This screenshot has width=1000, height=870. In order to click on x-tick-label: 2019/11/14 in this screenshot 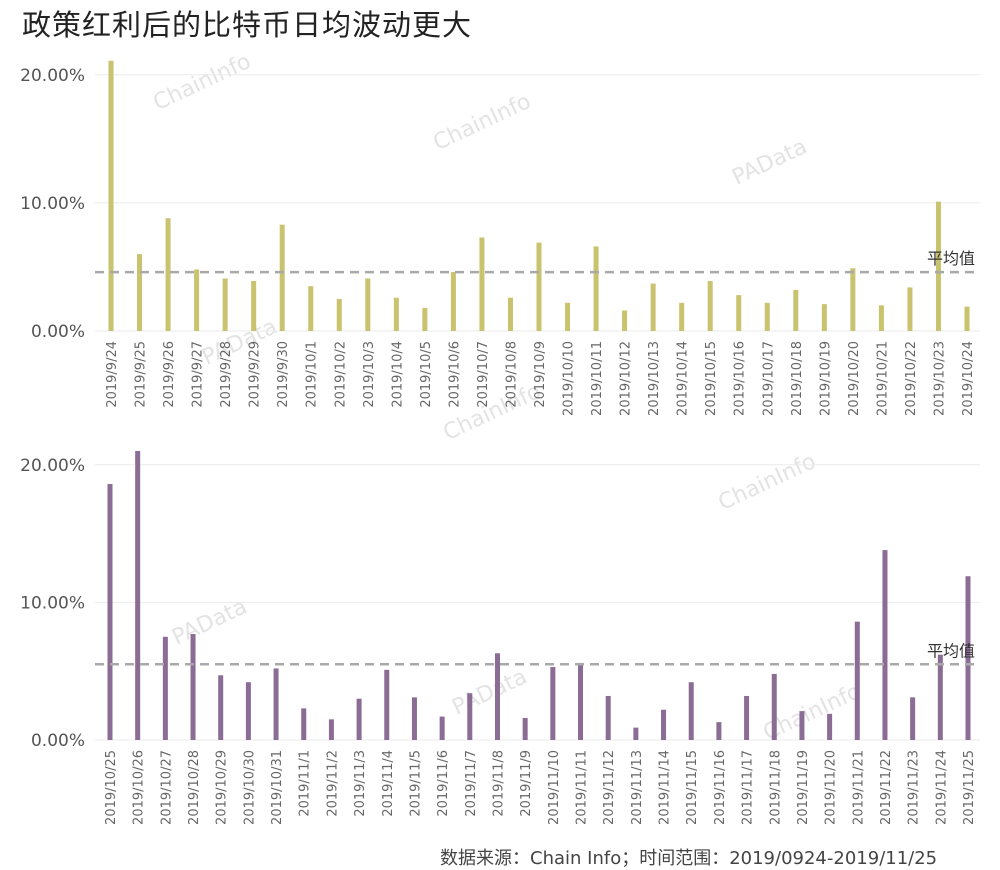, I will do `click(665, 787)`.